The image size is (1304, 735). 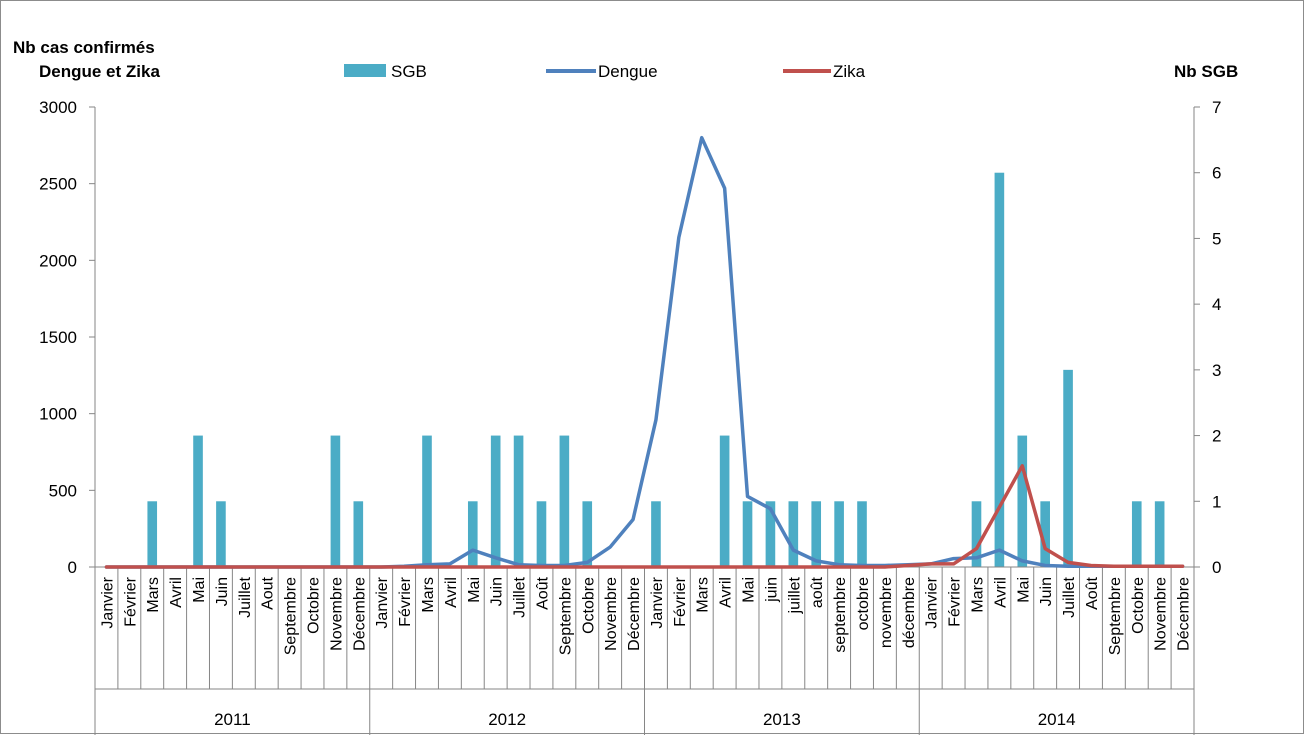 I want to click on right-axis-title: Nb SGB, so click(x=1206, y=71).